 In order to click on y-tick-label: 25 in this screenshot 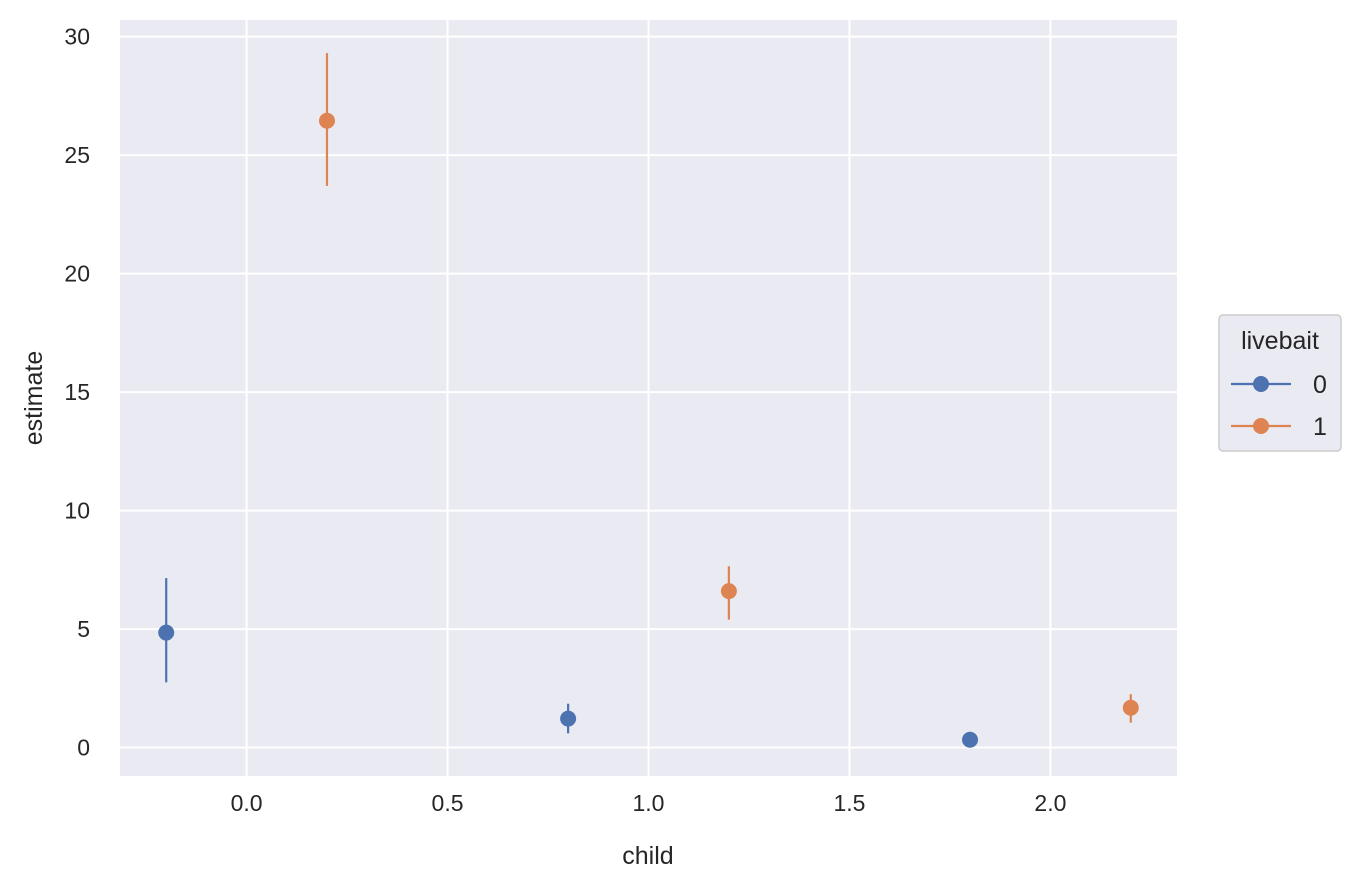, I will do `click(77, 155)`.